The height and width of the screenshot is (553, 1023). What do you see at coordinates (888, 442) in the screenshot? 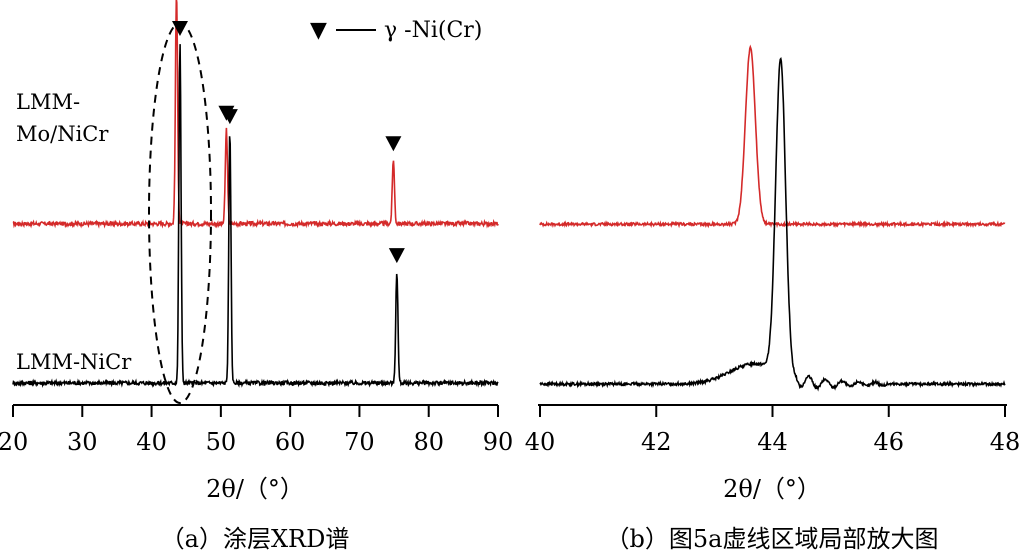
I see `x-tick-label: 46` at bounding box center [888, 442].